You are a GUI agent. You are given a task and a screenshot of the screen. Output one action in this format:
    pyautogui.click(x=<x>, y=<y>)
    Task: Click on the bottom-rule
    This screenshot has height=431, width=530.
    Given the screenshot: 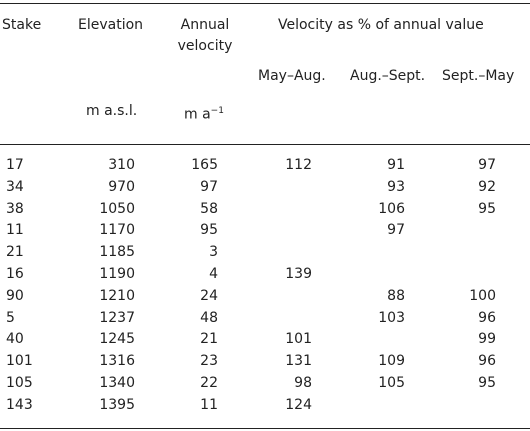 What is the action you would take?
    pyautogui.click(x=265, y=428)
    